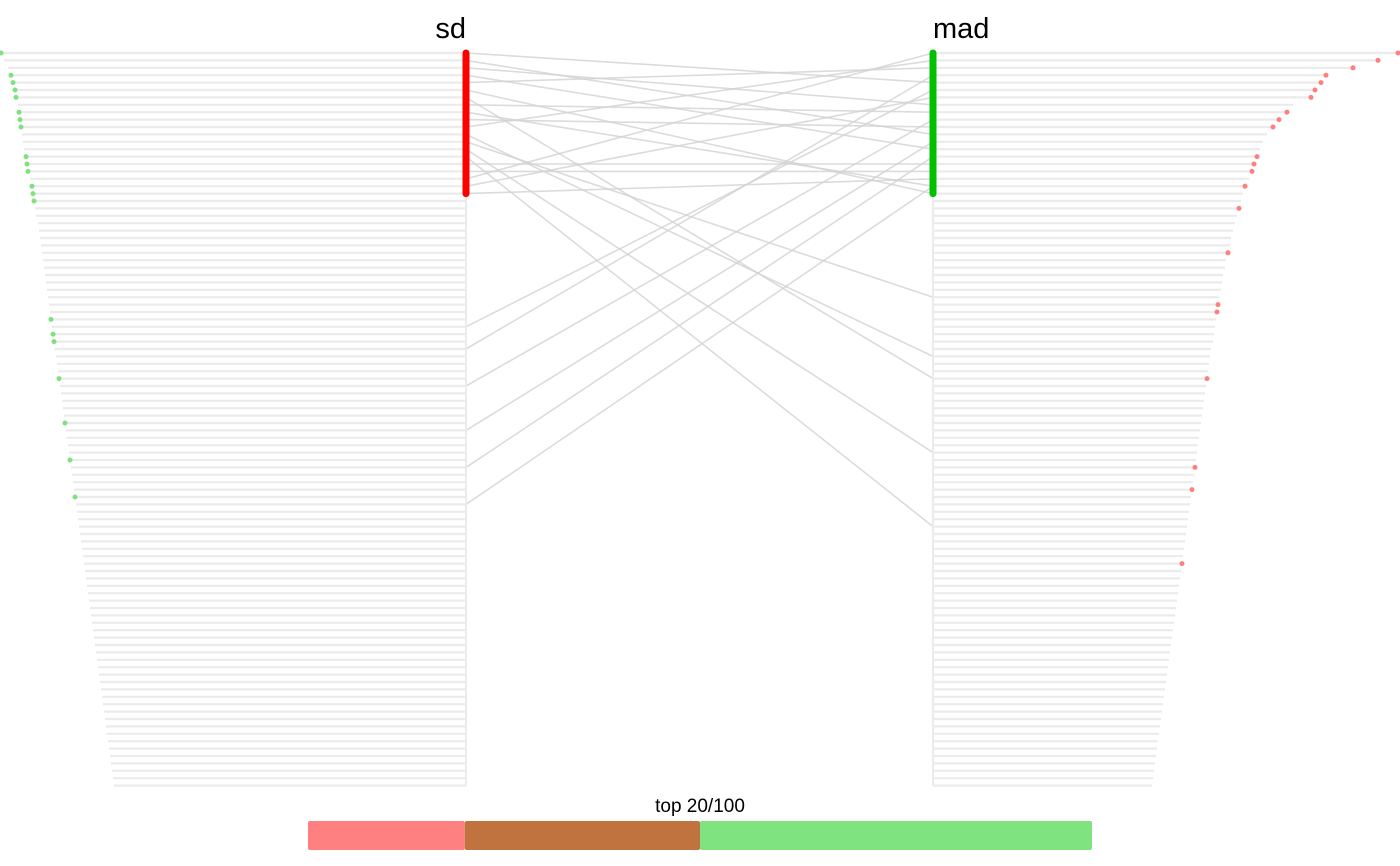  Describe the element at coordinates (1289, 308) in the screenshot. I see `right-dots` at that location.